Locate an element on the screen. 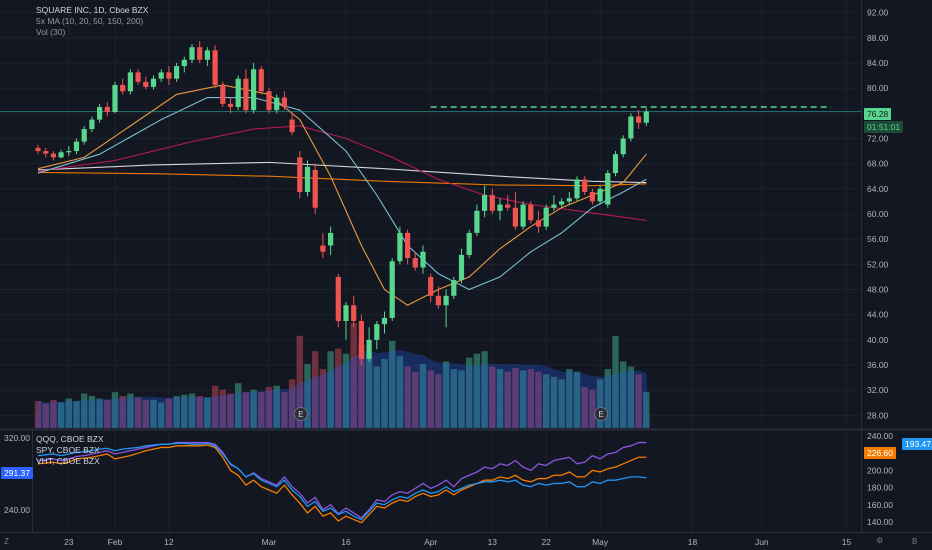  price-axis-label: 56.00 is located at coordinates (878, 239).